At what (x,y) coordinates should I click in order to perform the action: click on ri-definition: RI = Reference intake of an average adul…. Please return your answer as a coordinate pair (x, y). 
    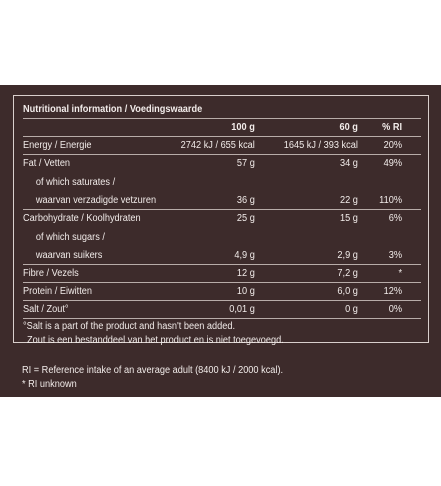
    Looking at the image, I should click on (153, 370).